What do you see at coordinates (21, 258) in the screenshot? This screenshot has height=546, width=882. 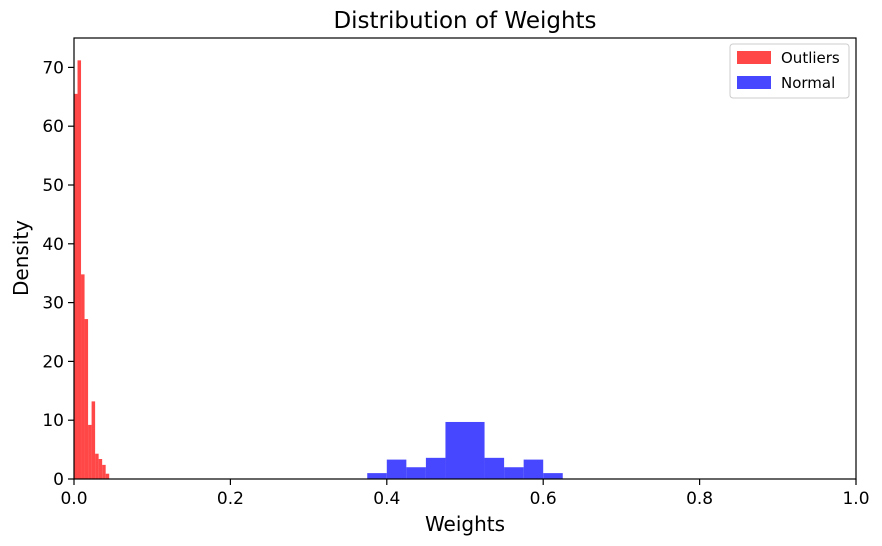 I see `y-axis-label: Density` at bounding box center [21, 258].